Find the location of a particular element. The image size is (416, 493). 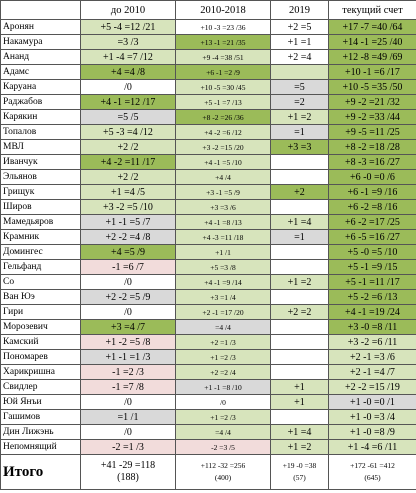

header-cell: до 2010 is located at coordinates (128, 10).